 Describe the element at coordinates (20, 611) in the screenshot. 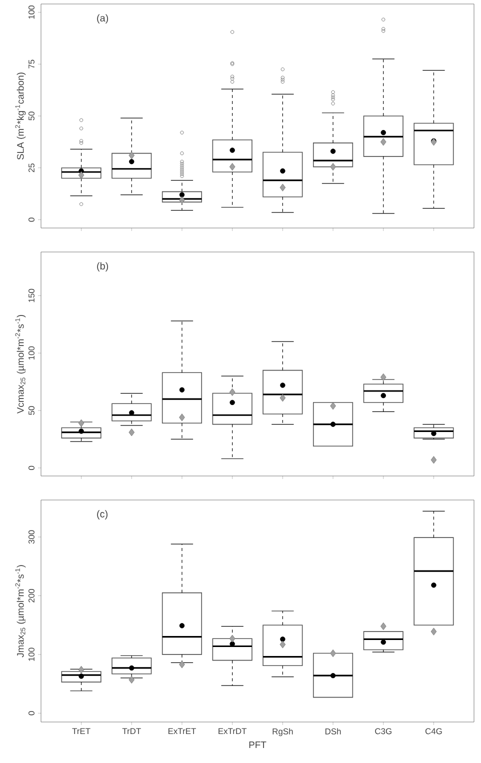

I see `y-axis-title: Jmax$_{25}$ (µmol*m$^{-2}$*s$^{-1}$)` at that location.